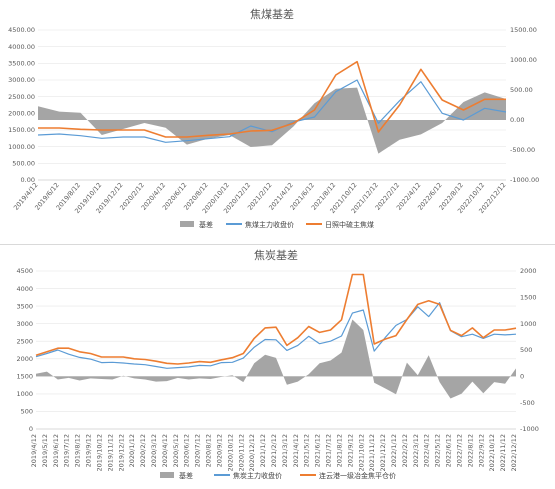 The width and height of the screenshot is (555, 489). Describe the element at coordinates (459, 450) in the screenshot. I see `x-tick-label: 2022/7/12` at that location.